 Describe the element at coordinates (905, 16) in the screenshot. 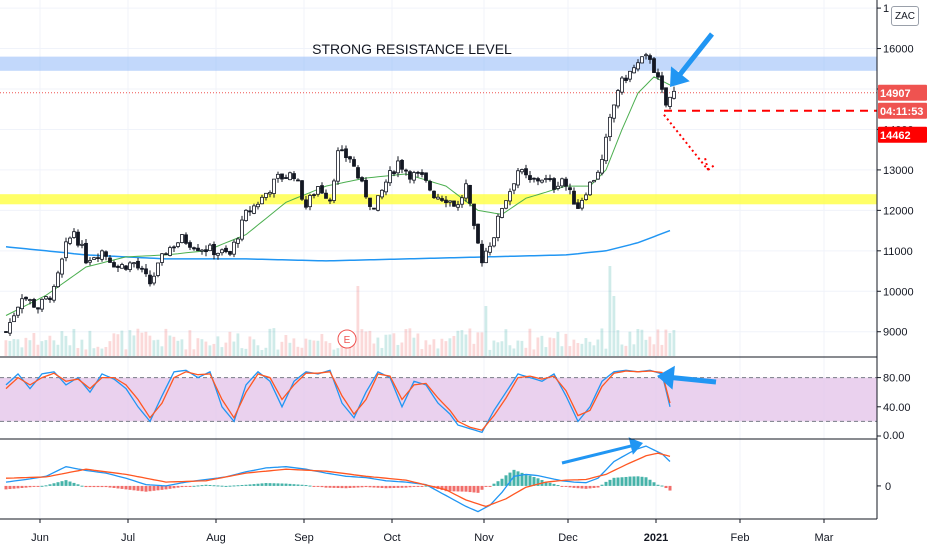

I see `scale-button: ZAC` at that location.